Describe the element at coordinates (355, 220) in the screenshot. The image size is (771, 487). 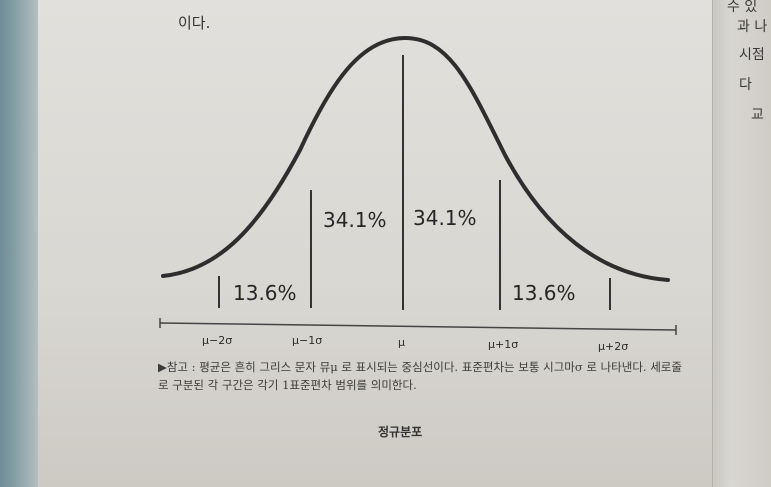
I see `segment-label-minus-1-to-mean: 34.1%` at that location.